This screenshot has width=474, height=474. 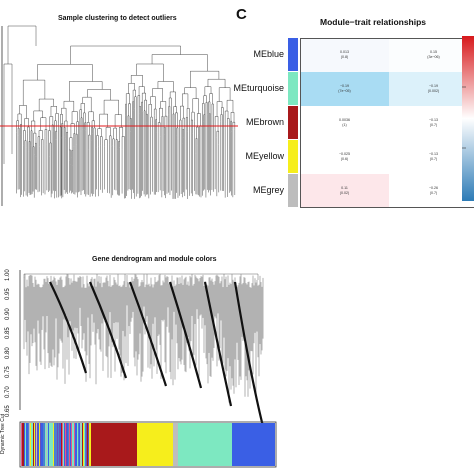 I want to click on p-value: (1), so click(x=344, y=124).